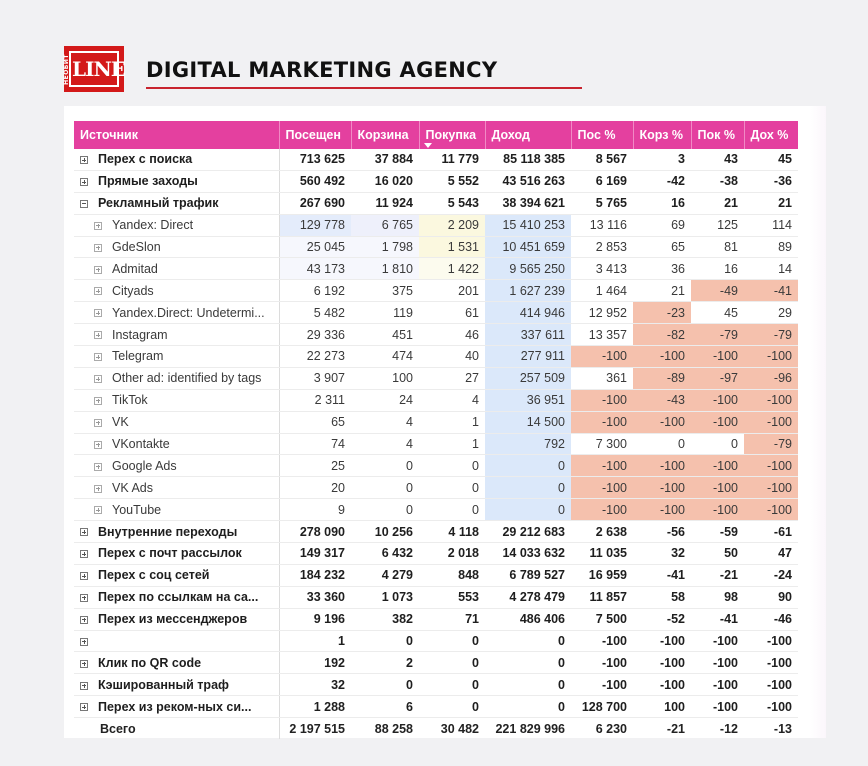 The image size is (868, 766). I want to click on column-header-visits-pct: Пос %, so click(602, 135).